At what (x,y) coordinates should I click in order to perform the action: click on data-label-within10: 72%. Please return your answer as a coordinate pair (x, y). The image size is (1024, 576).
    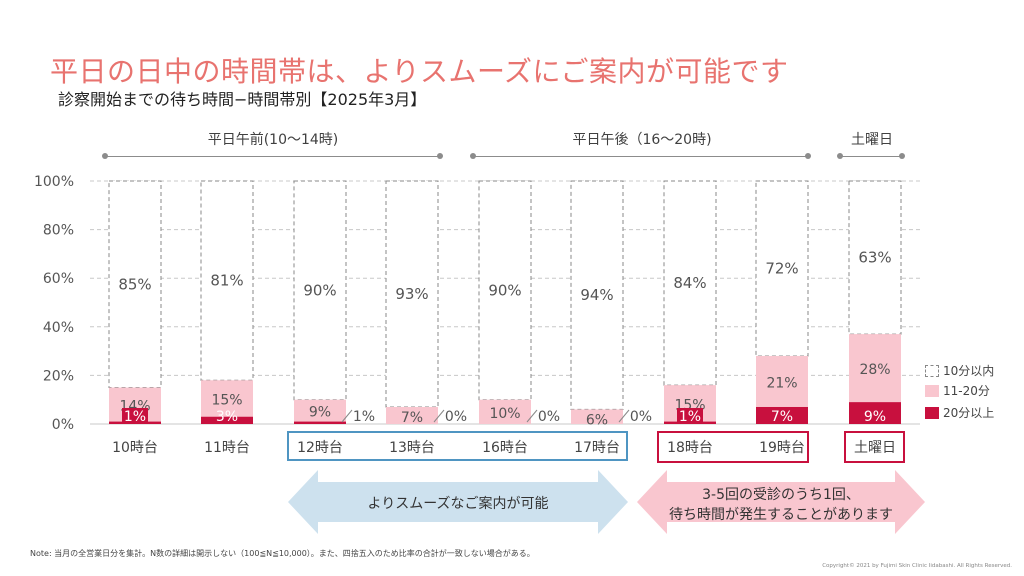
    Looking at the image, I should click on (781, 268).